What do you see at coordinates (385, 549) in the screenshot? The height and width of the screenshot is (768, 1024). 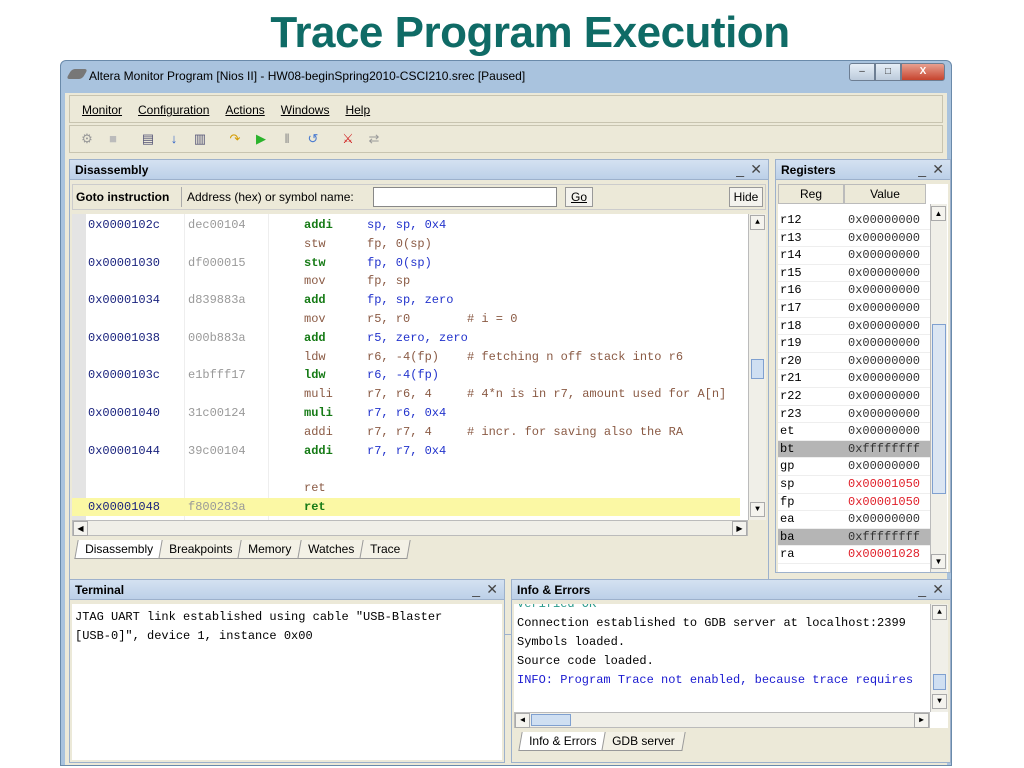 I see `tab-trace: Trace` at bounding box center [385, 549].